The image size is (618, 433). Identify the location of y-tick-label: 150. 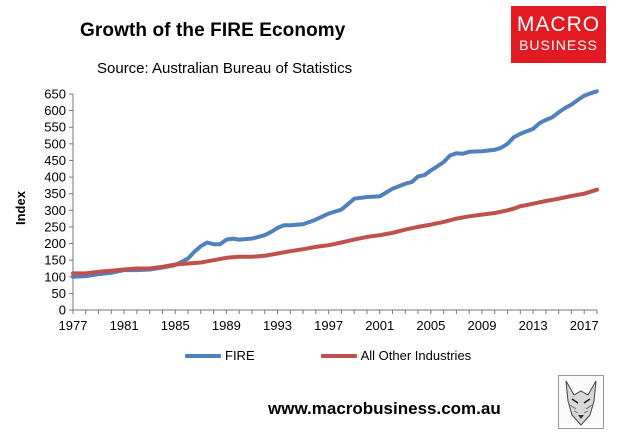
(55, 260).